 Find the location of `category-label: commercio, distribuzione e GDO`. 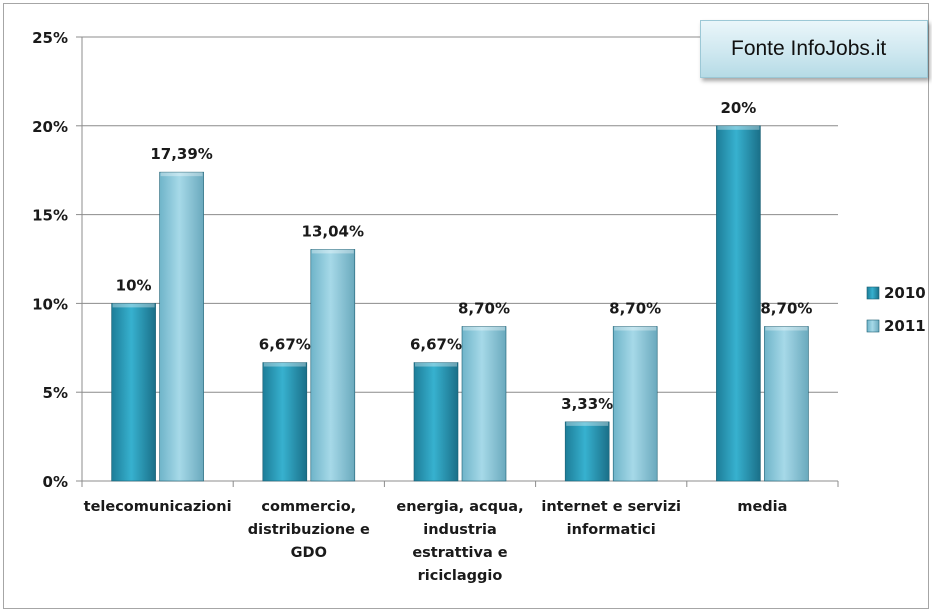

category-label: commercio, distribuzione e GDO is located at coordinates (309, 530).